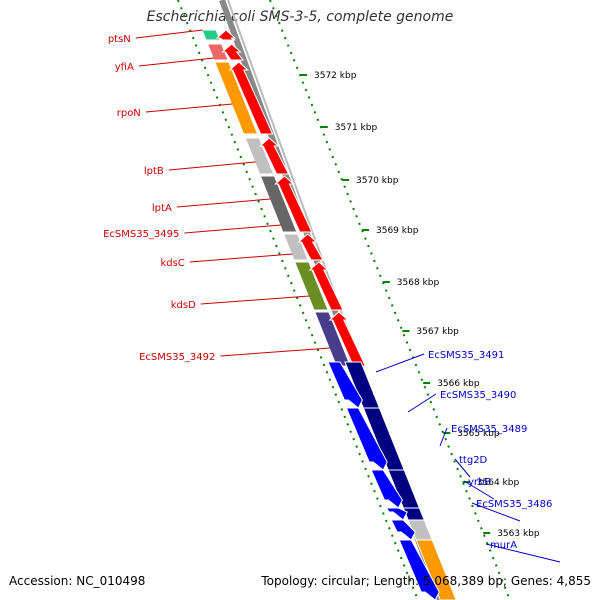 Image resolution: width=600 pixels, height=600 pixels. Describe the element at coordinates (154, 171) in the screenshot. I see `forward-gene-label: lptB` at that location.